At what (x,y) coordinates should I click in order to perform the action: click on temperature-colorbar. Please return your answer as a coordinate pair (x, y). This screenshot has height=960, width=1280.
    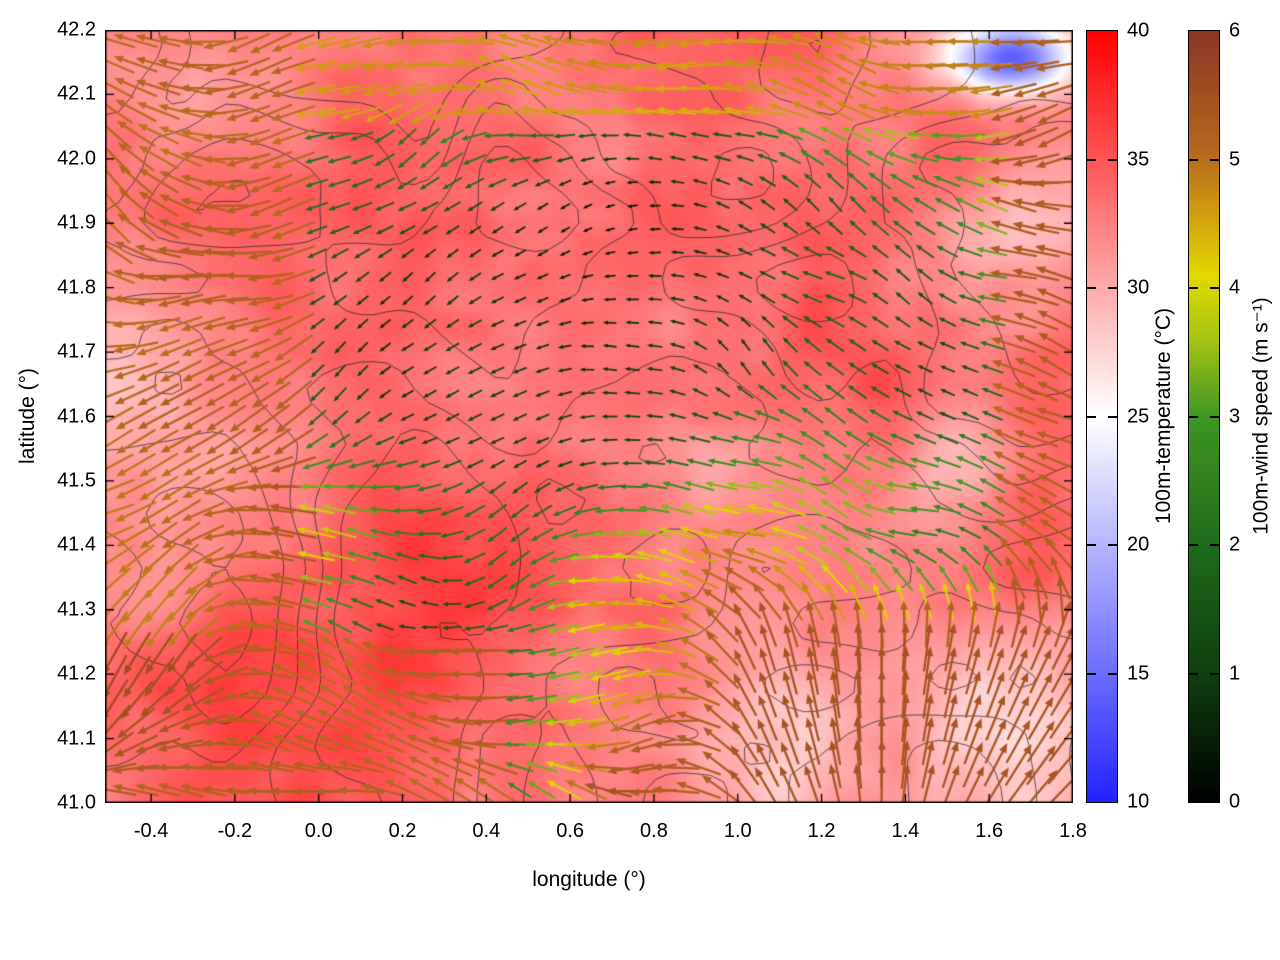
    Looking at the image, I should click on (1102, 416).